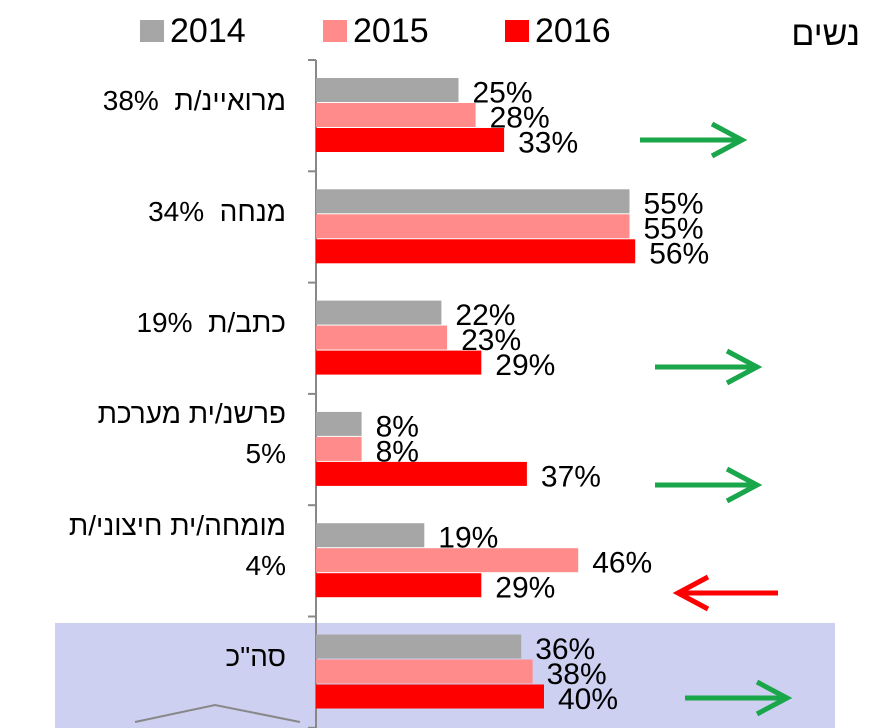 This screenshot has height=728, width=875. I want to click on category-label: 4%, so click(265, 565).